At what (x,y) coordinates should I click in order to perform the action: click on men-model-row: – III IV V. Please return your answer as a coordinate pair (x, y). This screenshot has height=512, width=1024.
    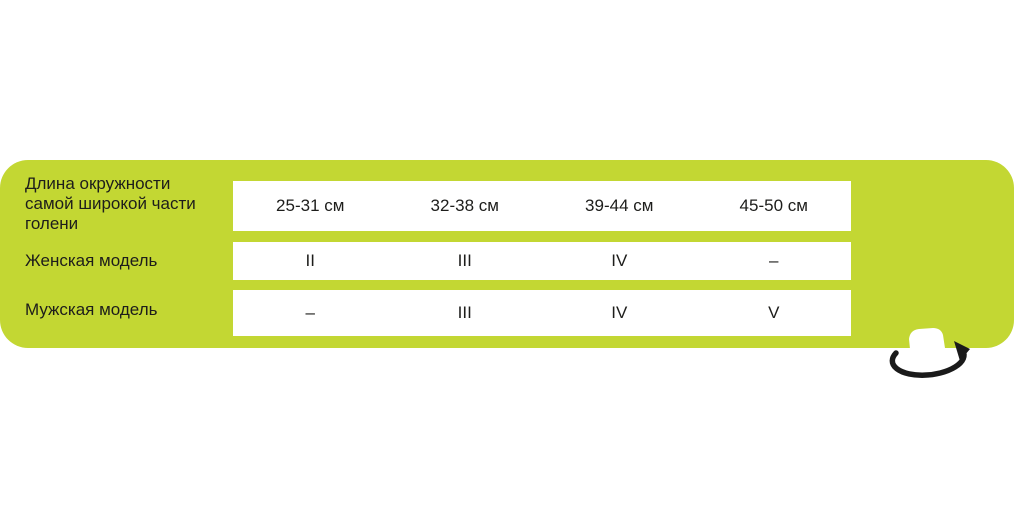
    Looking at the image, I should click on (542, 313).